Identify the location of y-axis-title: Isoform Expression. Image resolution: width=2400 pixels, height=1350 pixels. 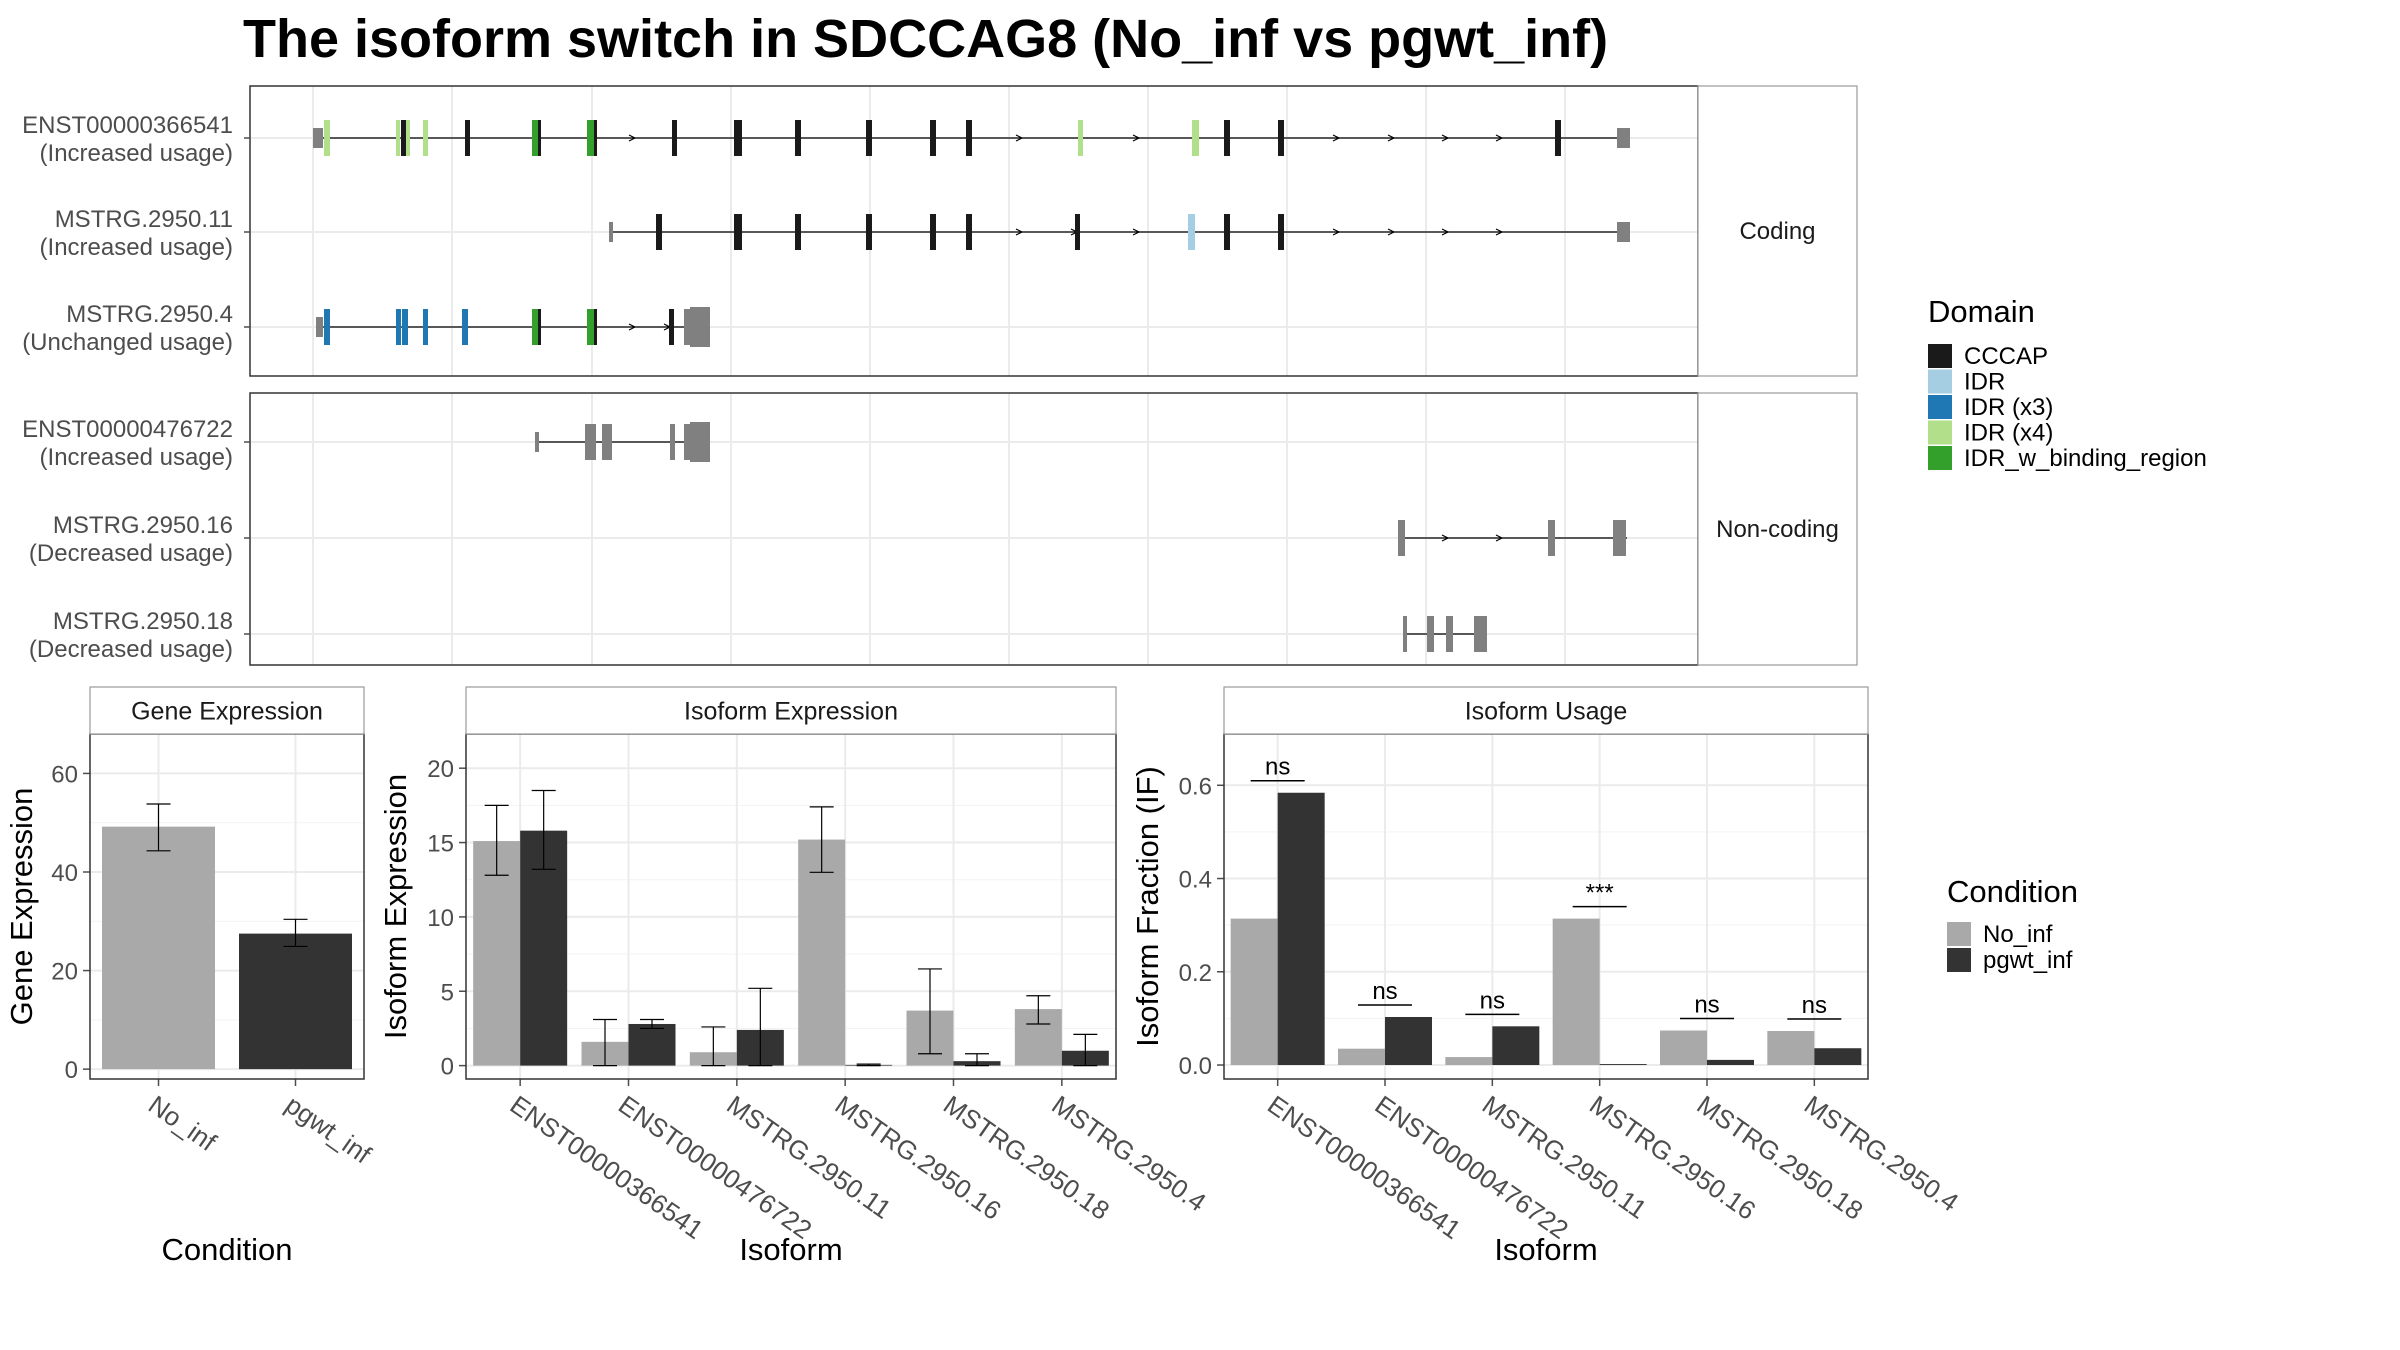
(395, 906).